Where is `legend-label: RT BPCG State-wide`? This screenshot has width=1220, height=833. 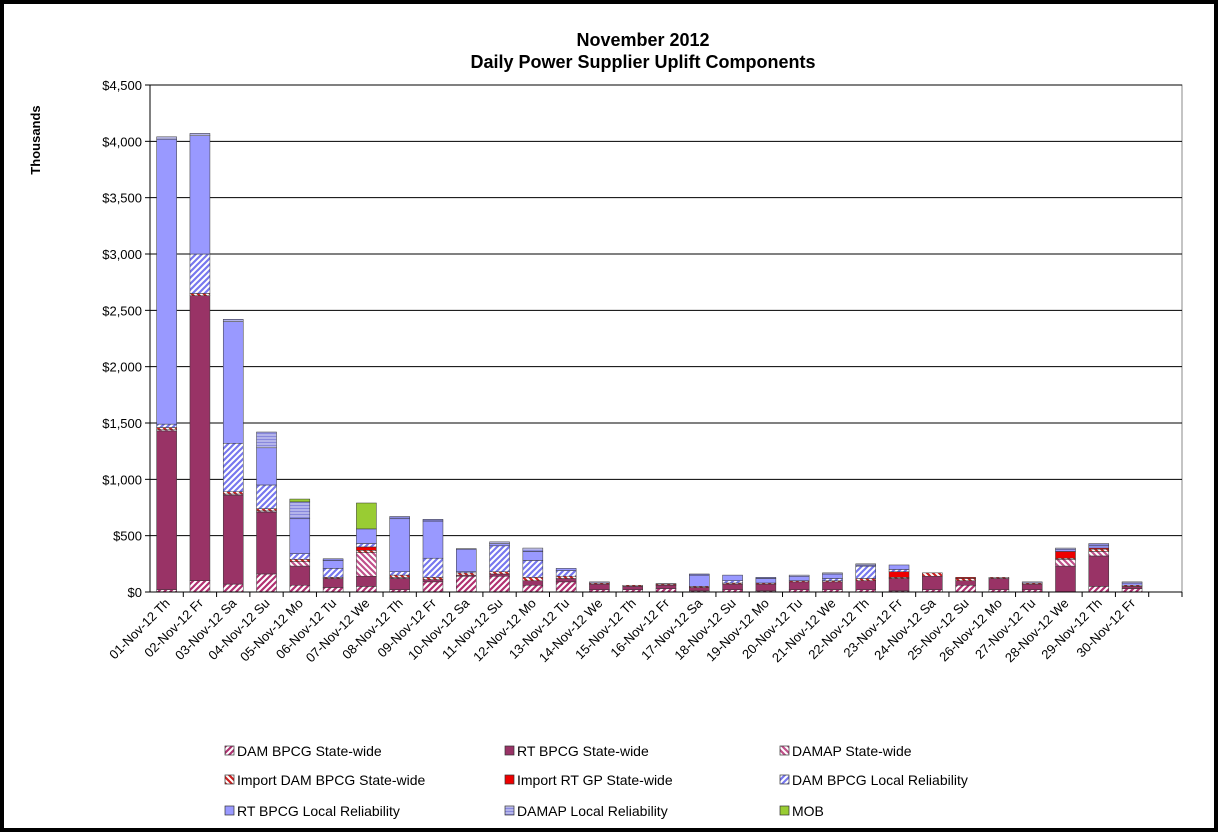 legend-label: RT BPCG State-wide is located at coordinates (583, 751).